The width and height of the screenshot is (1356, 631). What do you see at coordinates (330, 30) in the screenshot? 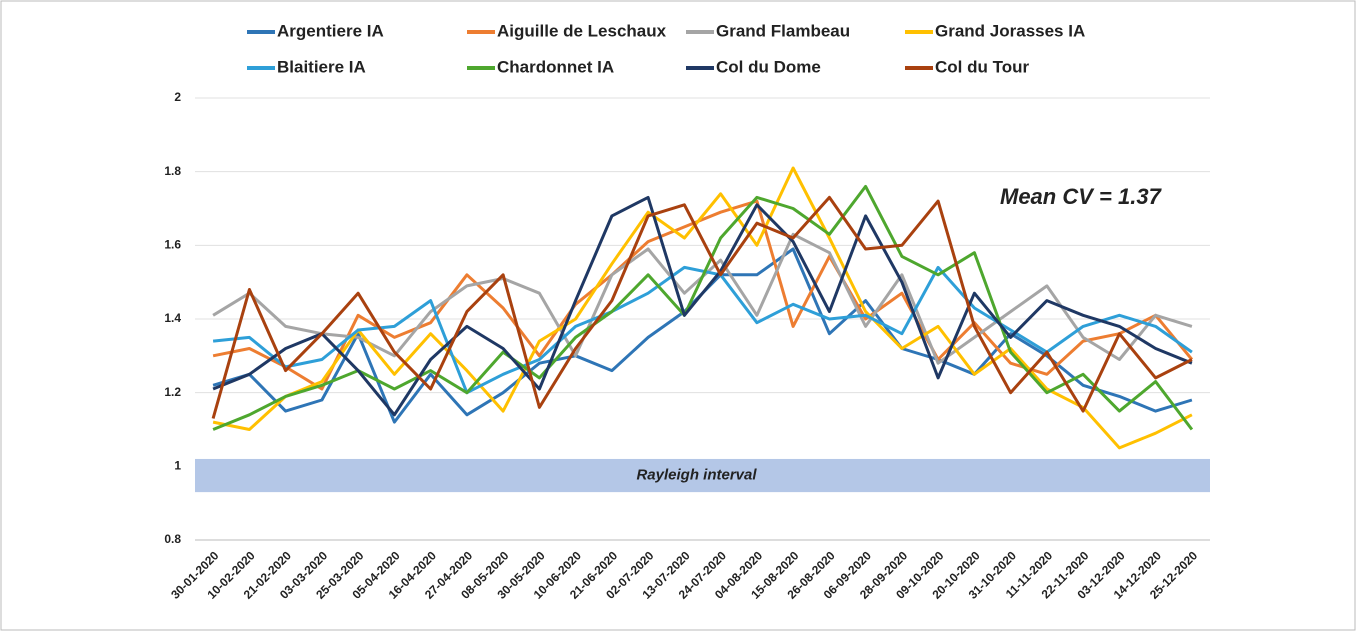
I see `legend-label: Argentiere IA` at bounding box center [330, 30].